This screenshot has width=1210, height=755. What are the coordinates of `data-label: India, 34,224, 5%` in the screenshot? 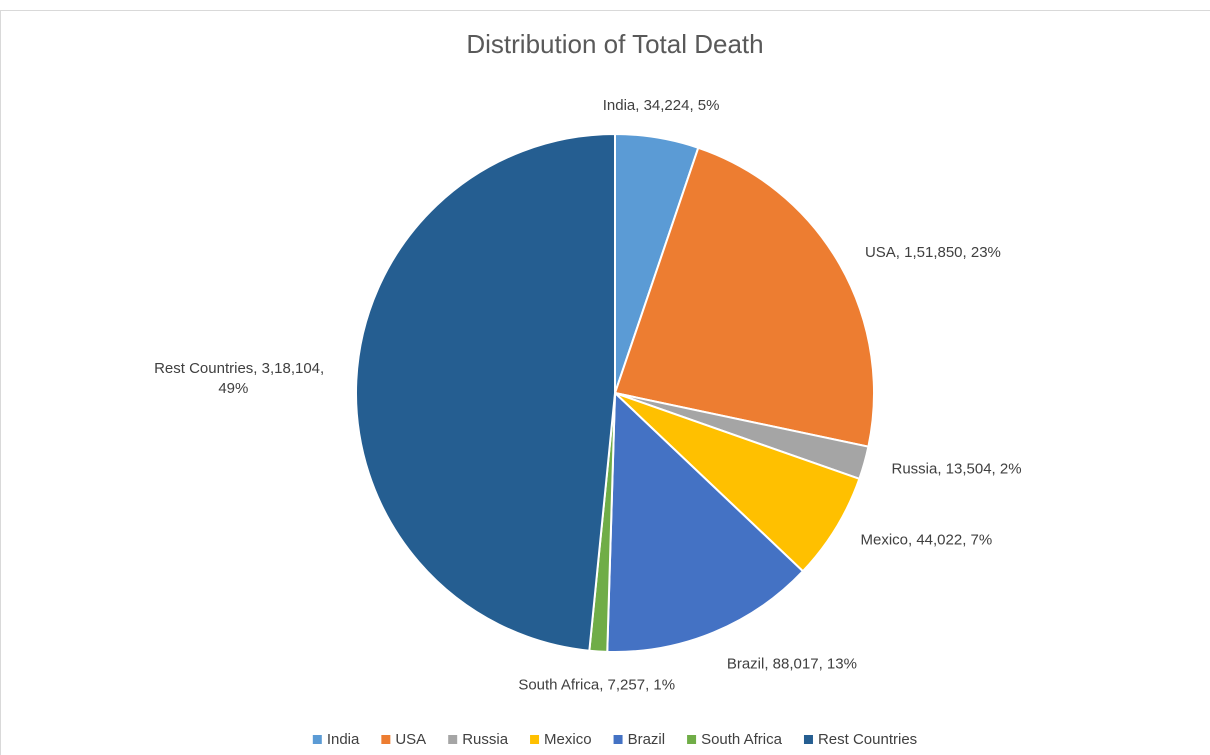 It's located at (661, 105).